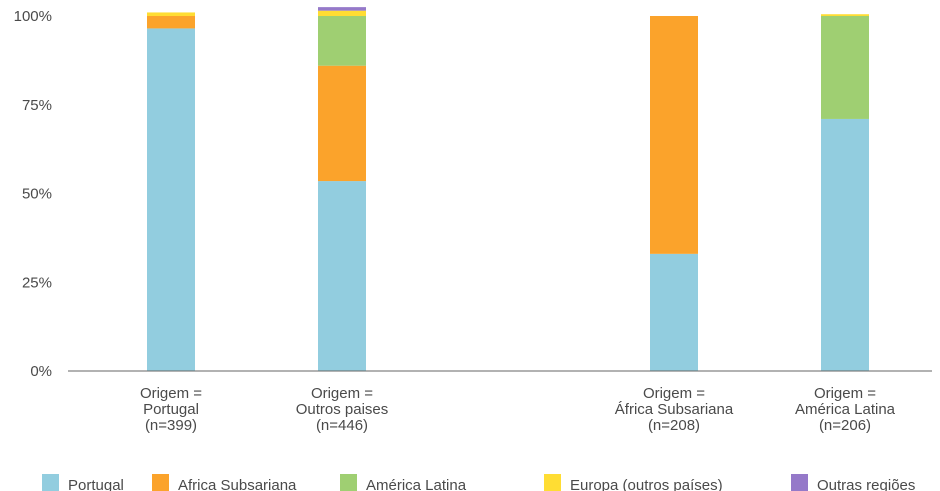 The width and height of the screenshot is (940, 491). I want to click on y-tick-label: 0%, so click(41, 371).